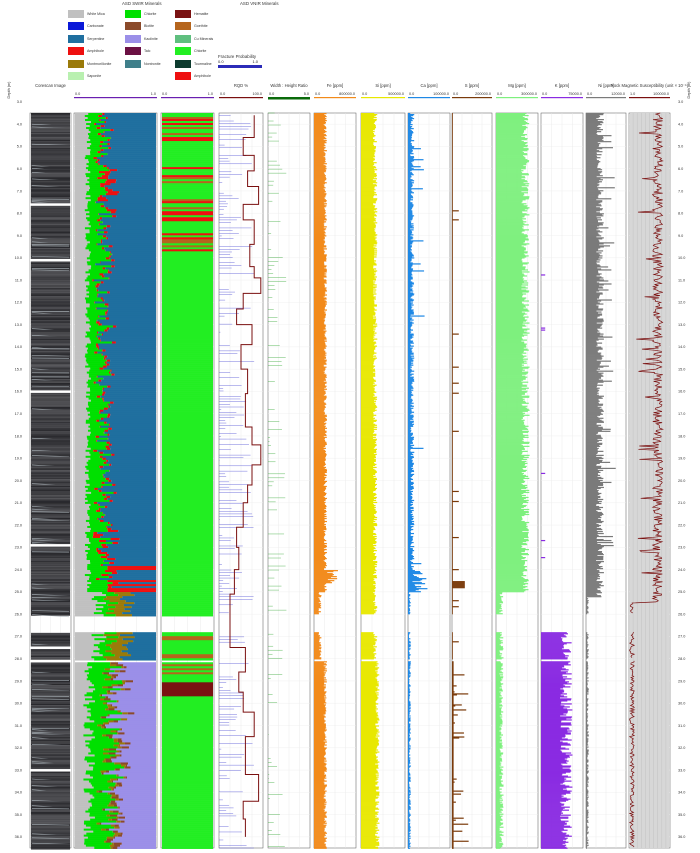 This screenshot has height=853, width=700. I want to click on core-vein, so click(50, 386).